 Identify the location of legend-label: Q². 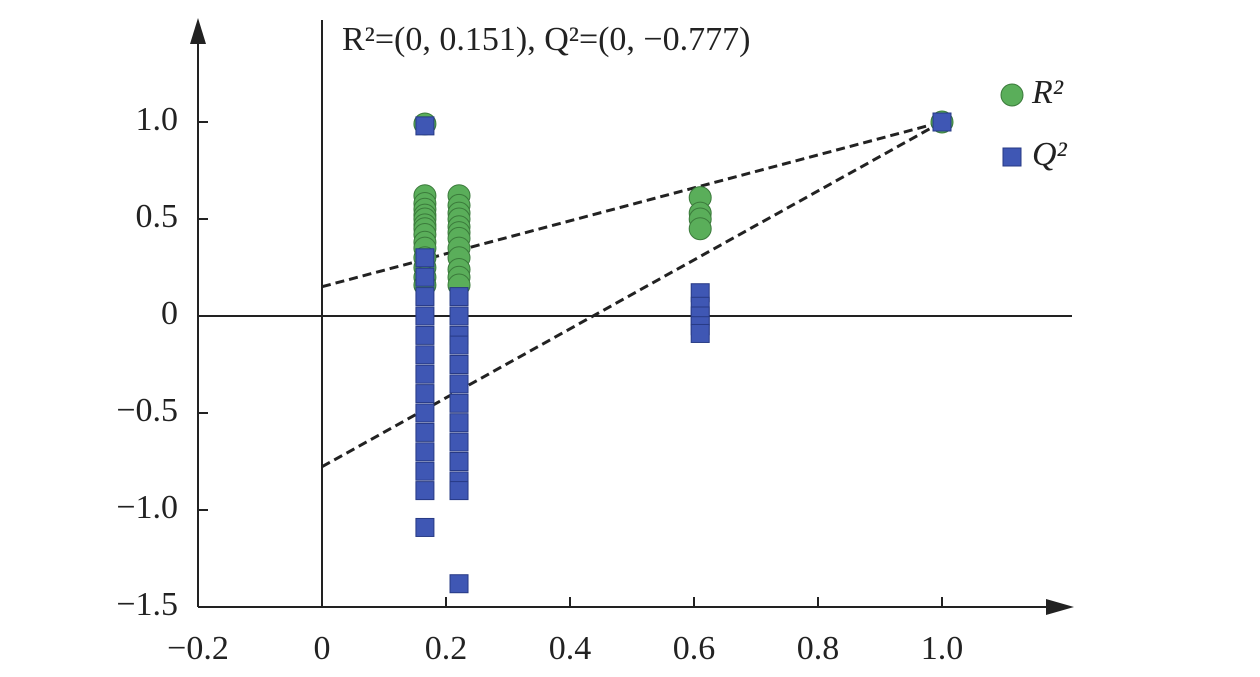
(1050, 154).